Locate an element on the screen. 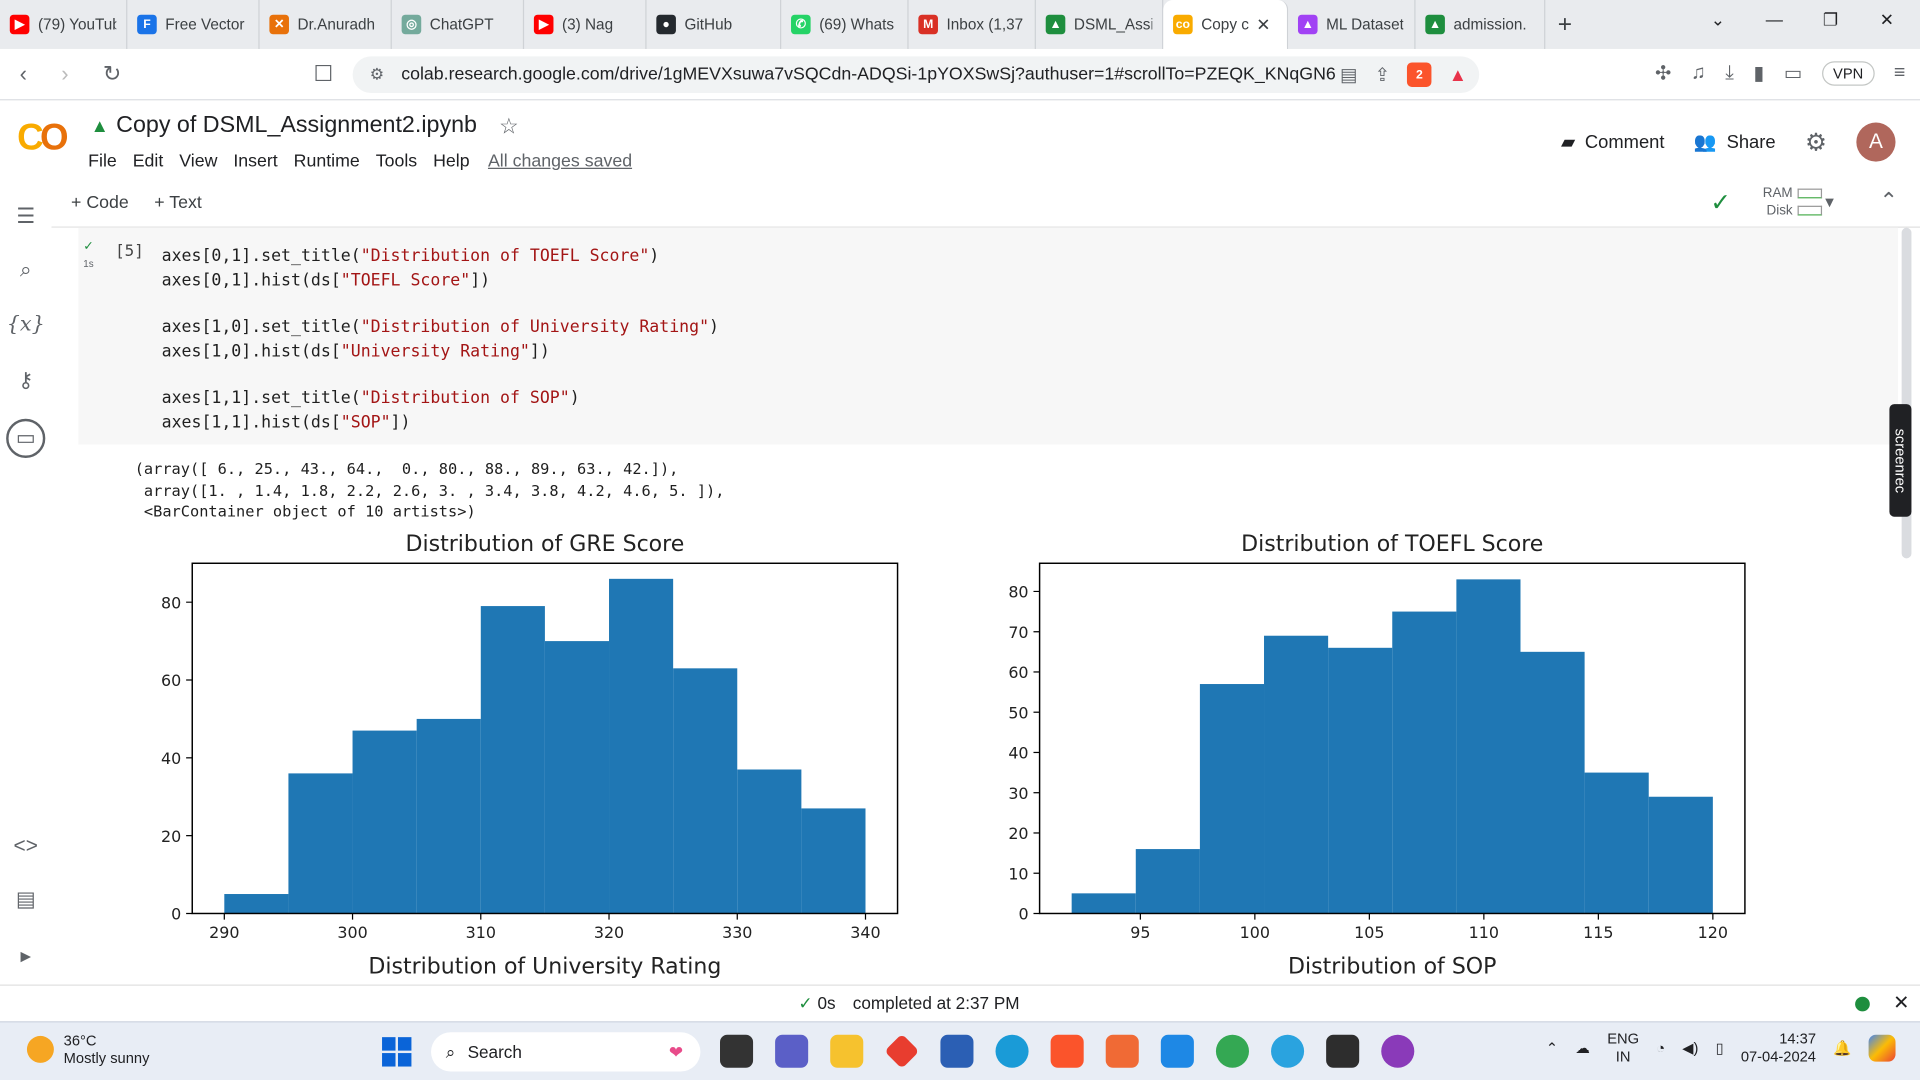 The width and height of the screenshot is (1920, 1080). star-icon: ☆ is located at coordinates (509, 125).